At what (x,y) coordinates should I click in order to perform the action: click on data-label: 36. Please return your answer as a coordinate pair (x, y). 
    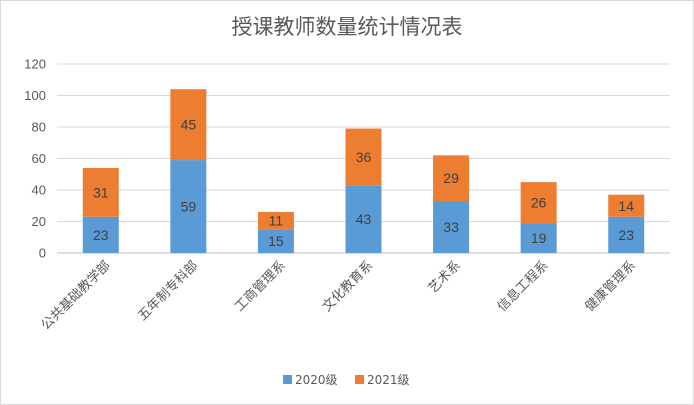
    Looking at the image, I should click on (364, 157).